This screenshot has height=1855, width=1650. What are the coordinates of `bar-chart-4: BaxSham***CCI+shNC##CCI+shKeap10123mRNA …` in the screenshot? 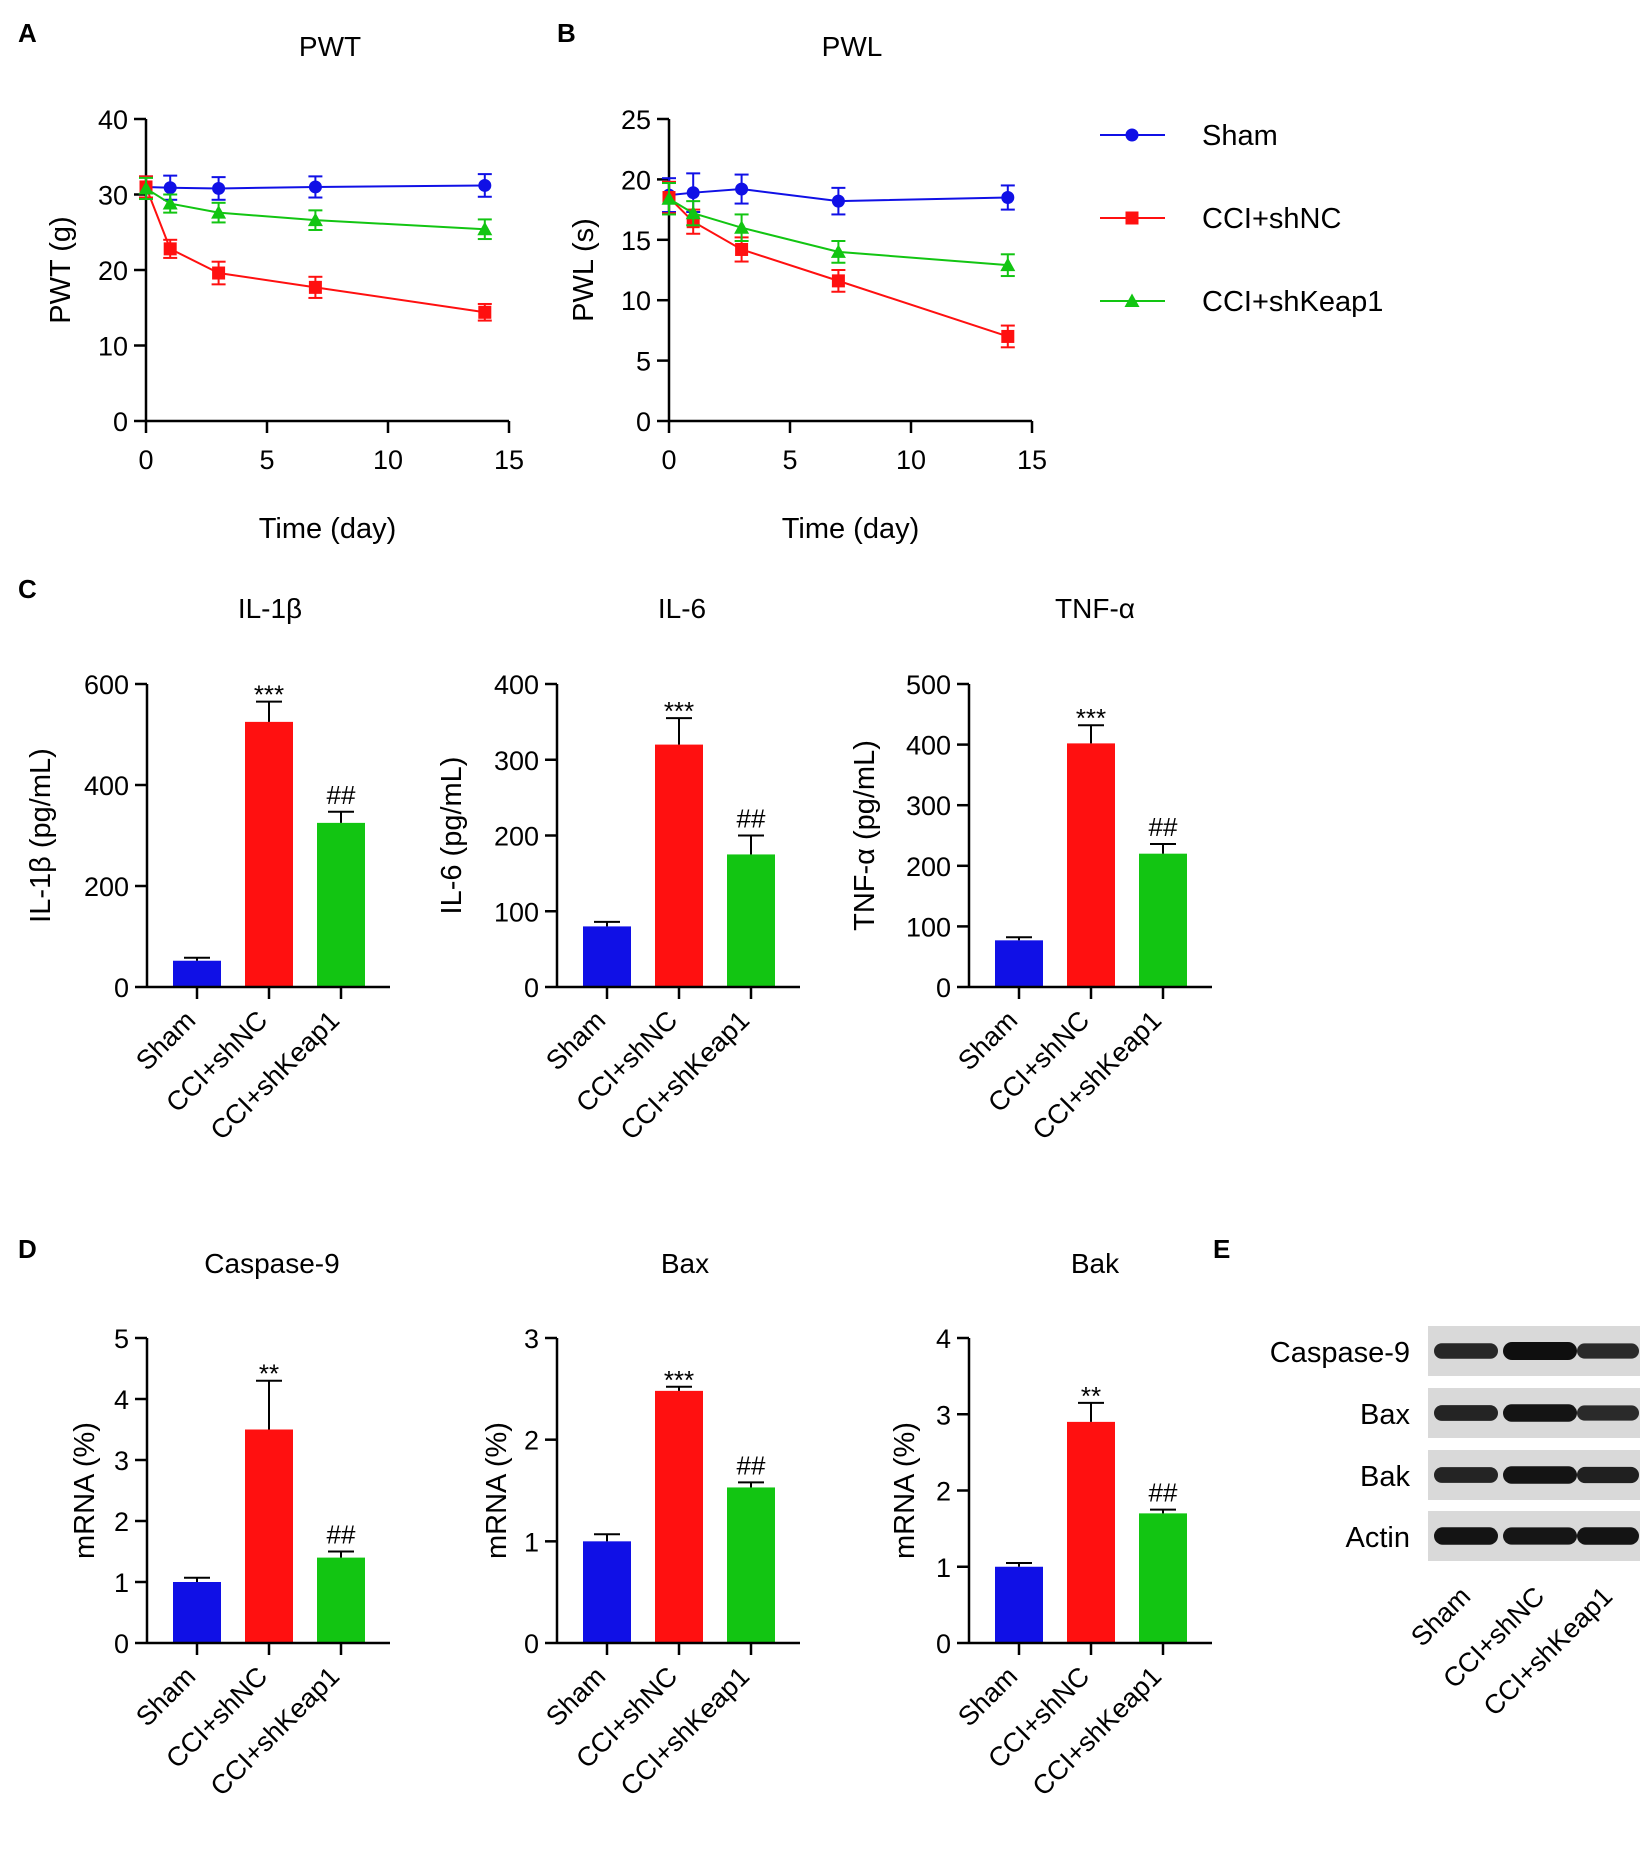 It's located at (640, 1525).